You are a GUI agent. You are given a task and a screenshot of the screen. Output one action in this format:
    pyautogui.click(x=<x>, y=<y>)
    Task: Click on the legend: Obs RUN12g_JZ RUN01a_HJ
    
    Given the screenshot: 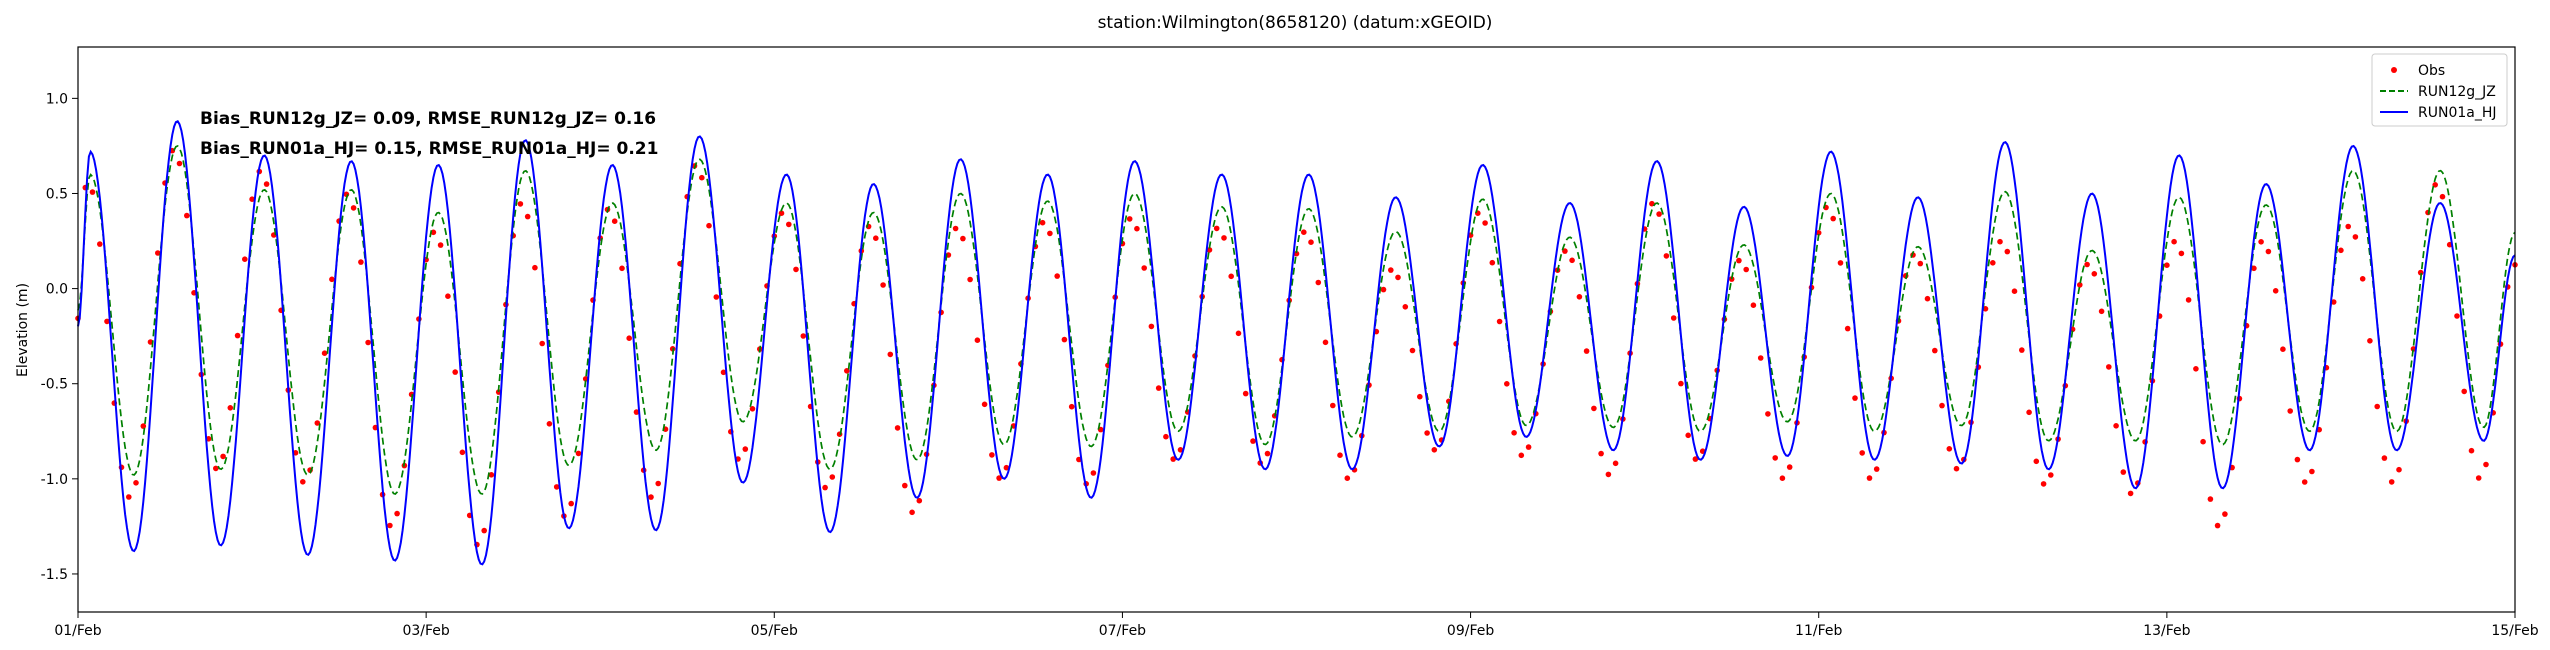 What is the action you would take?
    pyautogui.click(x=2439, y=90)
    